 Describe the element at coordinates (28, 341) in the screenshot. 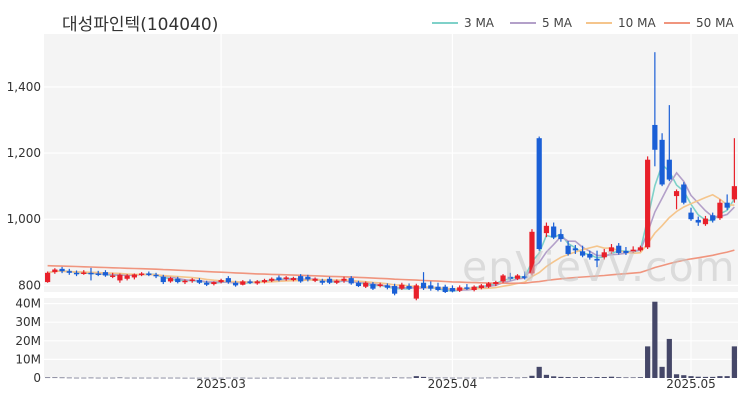

I see `volume-tick-label: 20M` at that location.